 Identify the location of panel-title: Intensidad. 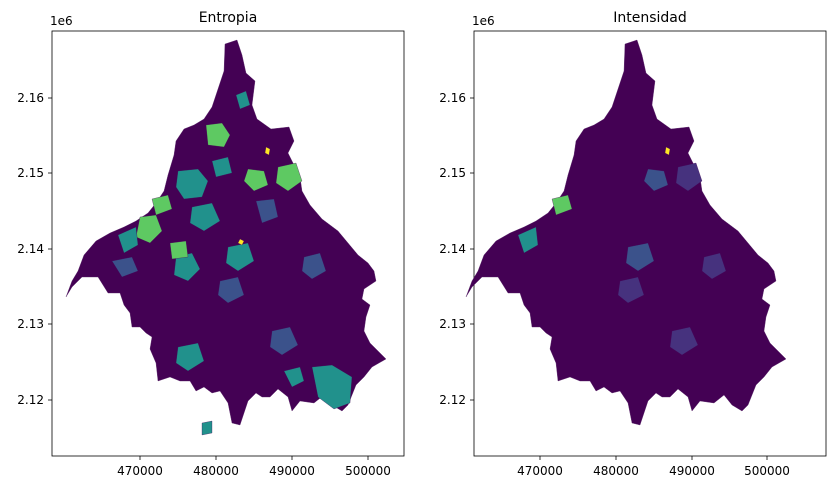
(650, 18).